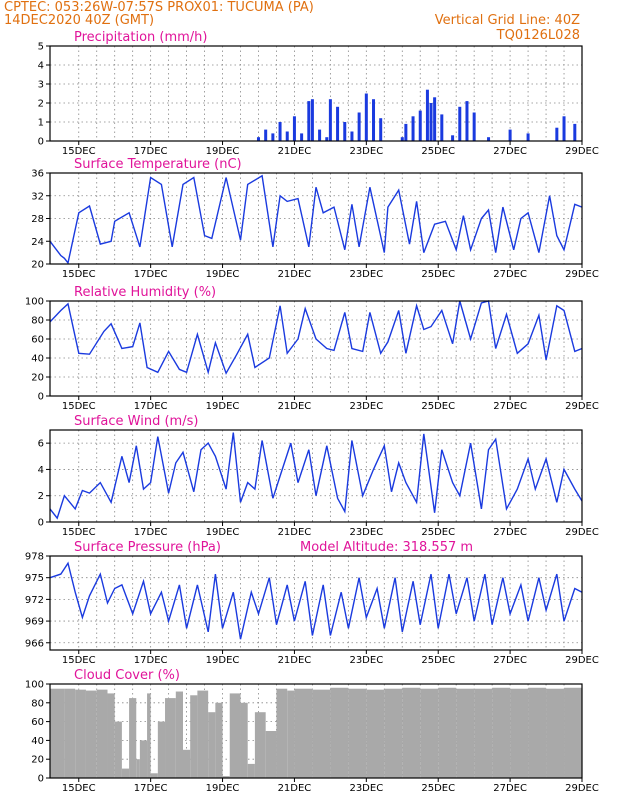 The height and width of the screenshot is (800, 618). What do you see at coordinates (37, 174) in the screenshot?
I see `y-tick-label: 36` at bounding box center [37, 174].